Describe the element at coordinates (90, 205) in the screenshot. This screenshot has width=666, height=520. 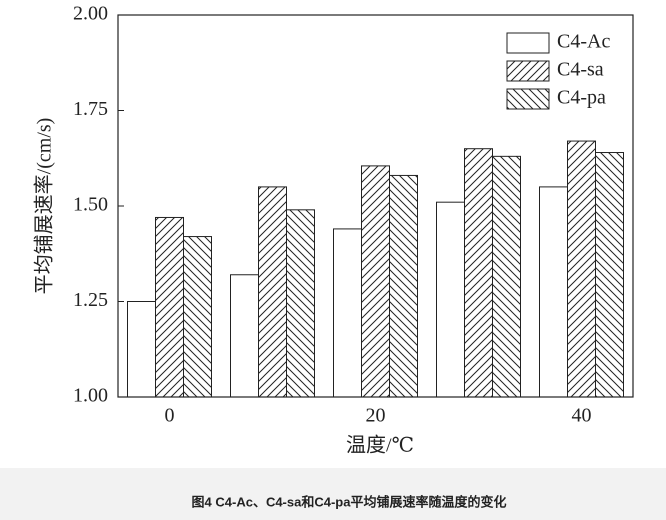
I see `y-tick-label: 1.50` at that location.